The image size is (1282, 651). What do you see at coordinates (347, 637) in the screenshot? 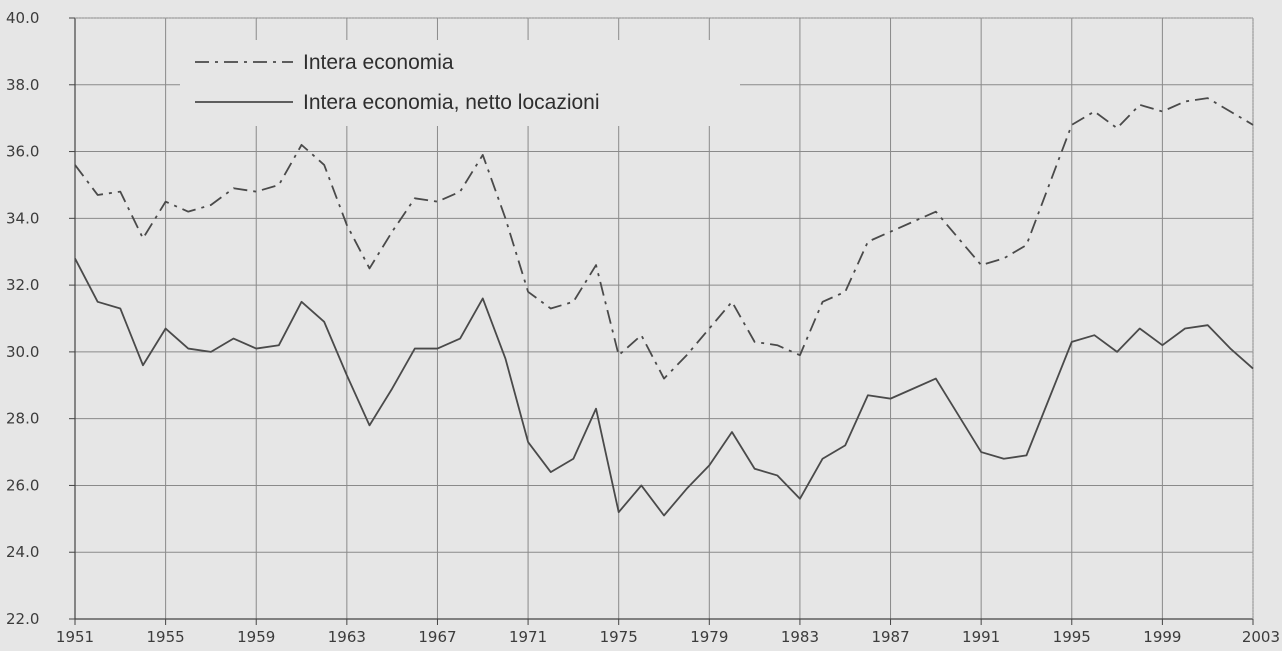
I see `x-tick-label-1963: 1963` at bounding box center [347, 637].